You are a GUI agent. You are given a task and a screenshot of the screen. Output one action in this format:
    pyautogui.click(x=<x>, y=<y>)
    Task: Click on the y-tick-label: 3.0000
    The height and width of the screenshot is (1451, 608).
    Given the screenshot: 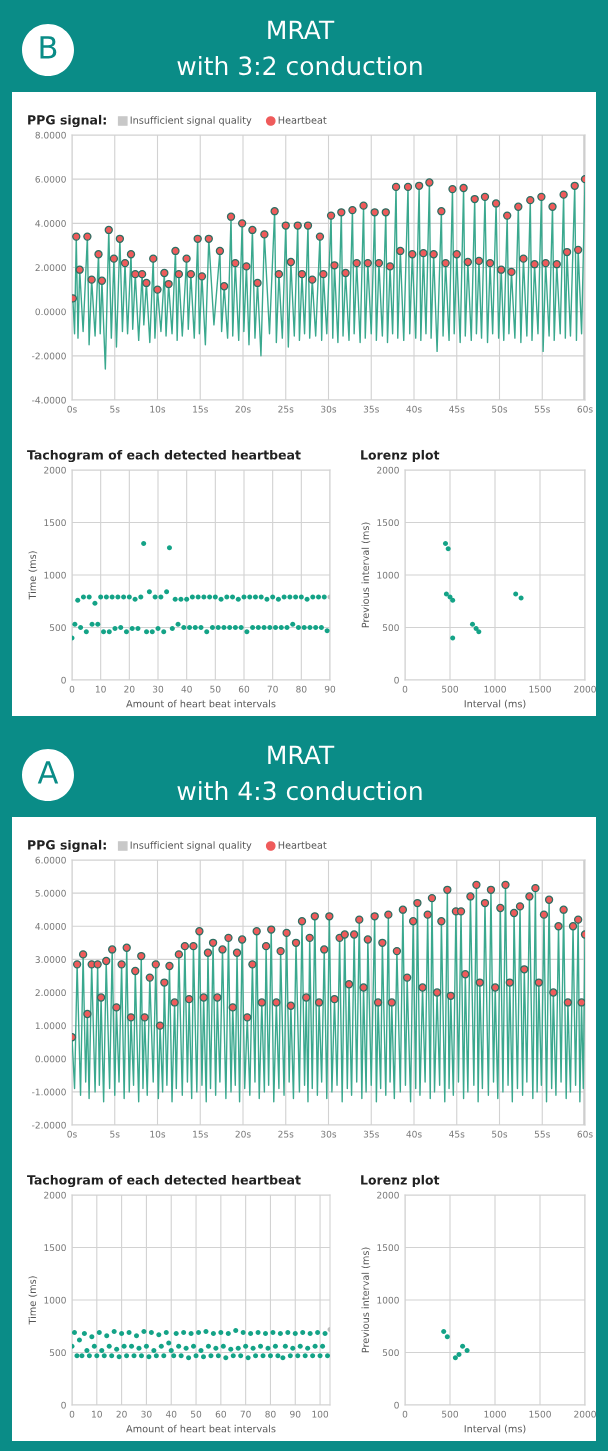 What is the action you would take?
    pyautogui.click(x=50, y=959)
    